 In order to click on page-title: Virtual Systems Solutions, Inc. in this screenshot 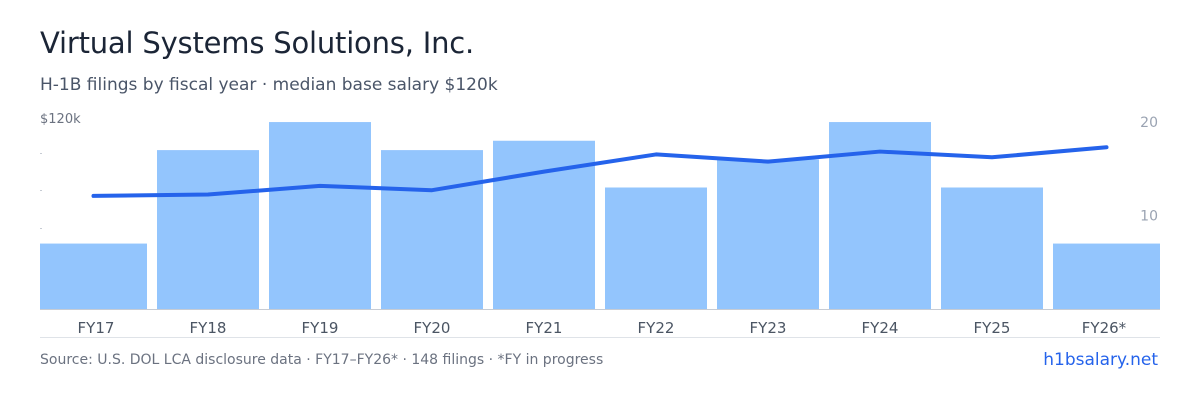, I will do `click(257, 43)`.